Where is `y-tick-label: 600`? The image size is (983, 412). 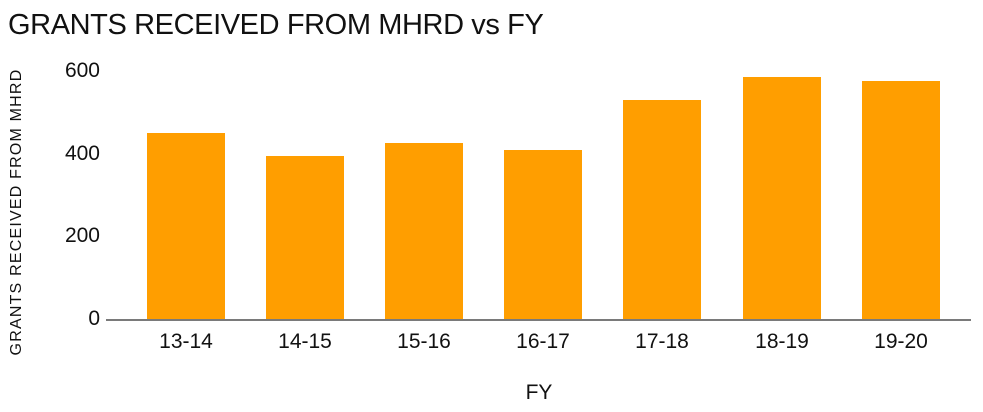
y-tick-label: 600 is located at coordinates (82, 70).